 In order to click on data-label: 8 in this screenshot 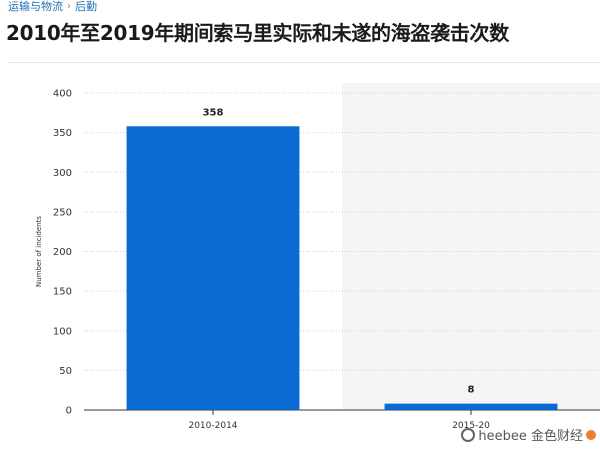, I will do `click(471, 390)`.